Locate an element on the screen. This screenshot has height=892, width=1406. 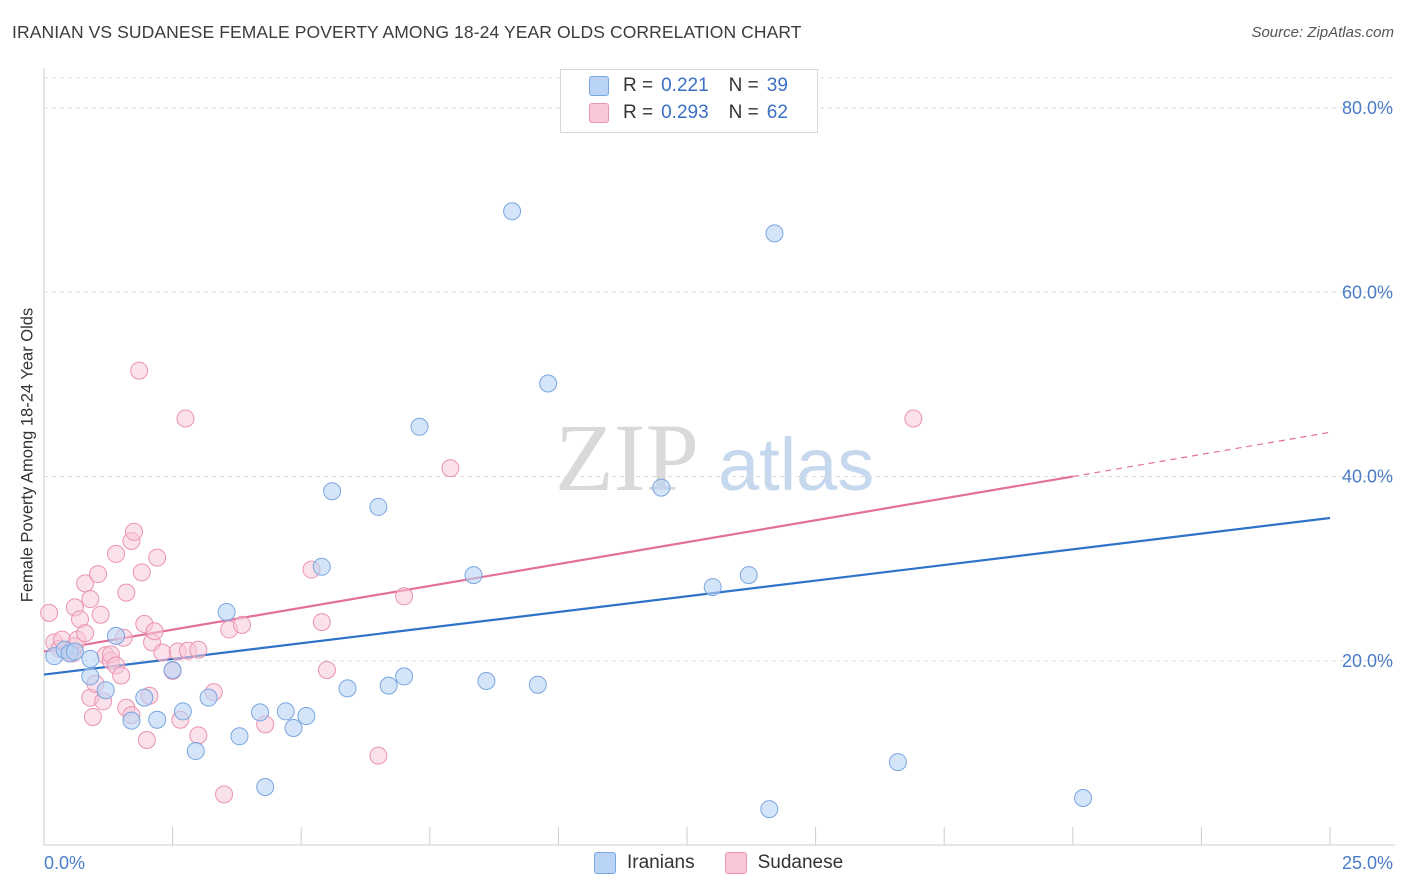
sudanese-trend-extension is located at coordinates (1201, 454).